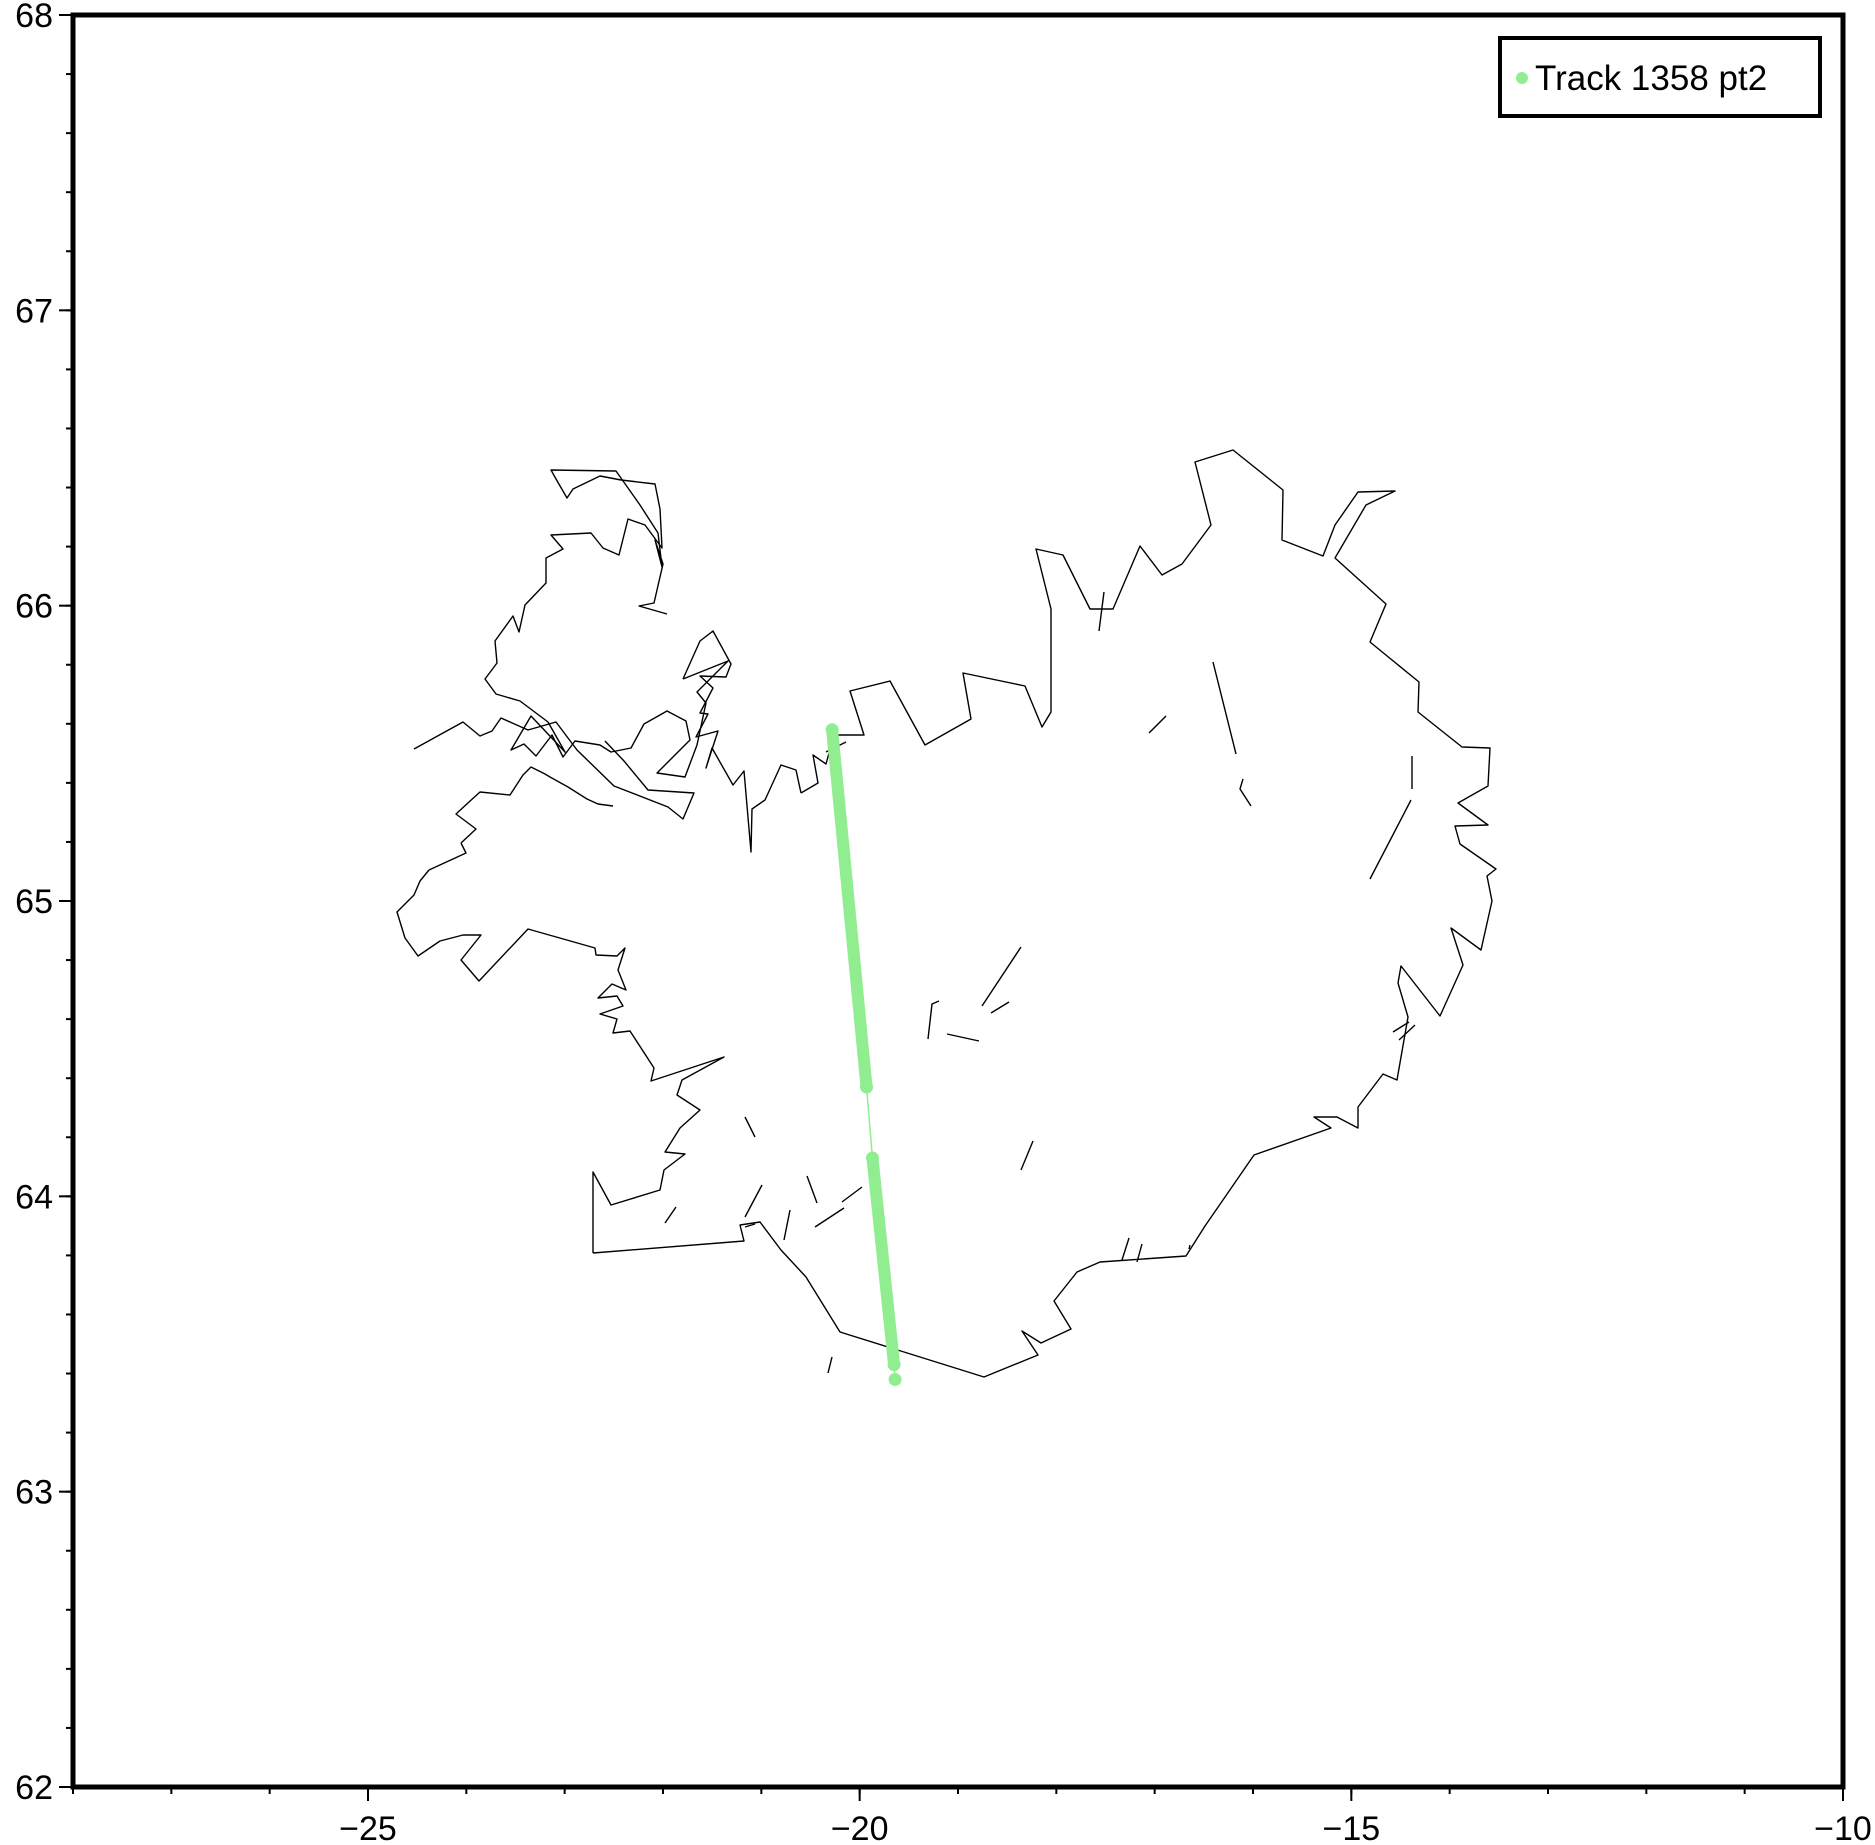 This screenshot has width=1875, height=1845. What do you see at coordinates (34, 311) in the screenshot?
I see `y-tick-label: 67` at bounding box center [34, 311].